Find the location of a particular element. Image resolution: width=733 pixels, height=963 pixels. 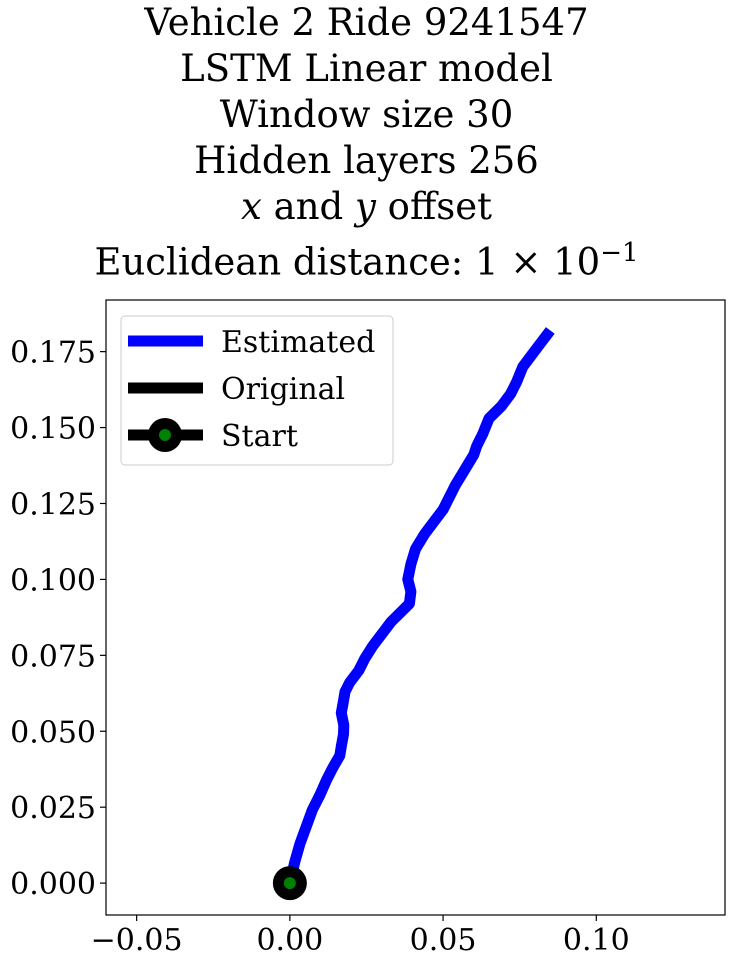

y-tick-label: 0.000 is located at coordinates (53, 884).